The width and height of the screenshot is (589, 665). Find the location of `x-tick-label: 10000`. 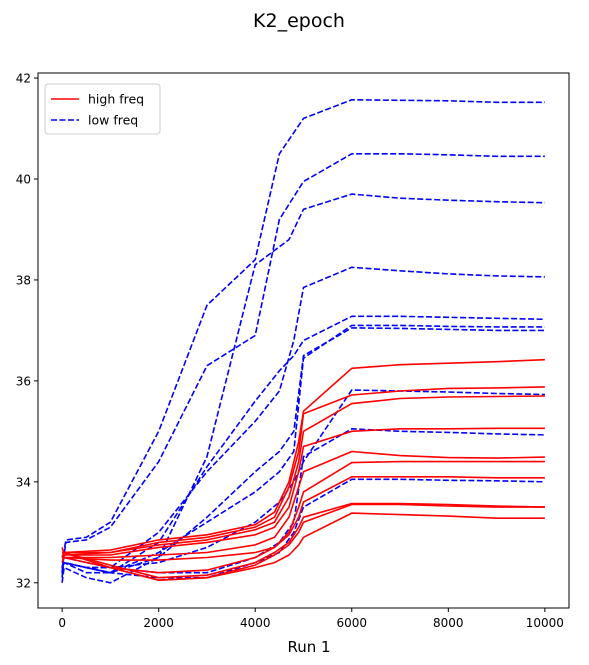

x-tick-label: 10000 is located at coordinates (545, 623).